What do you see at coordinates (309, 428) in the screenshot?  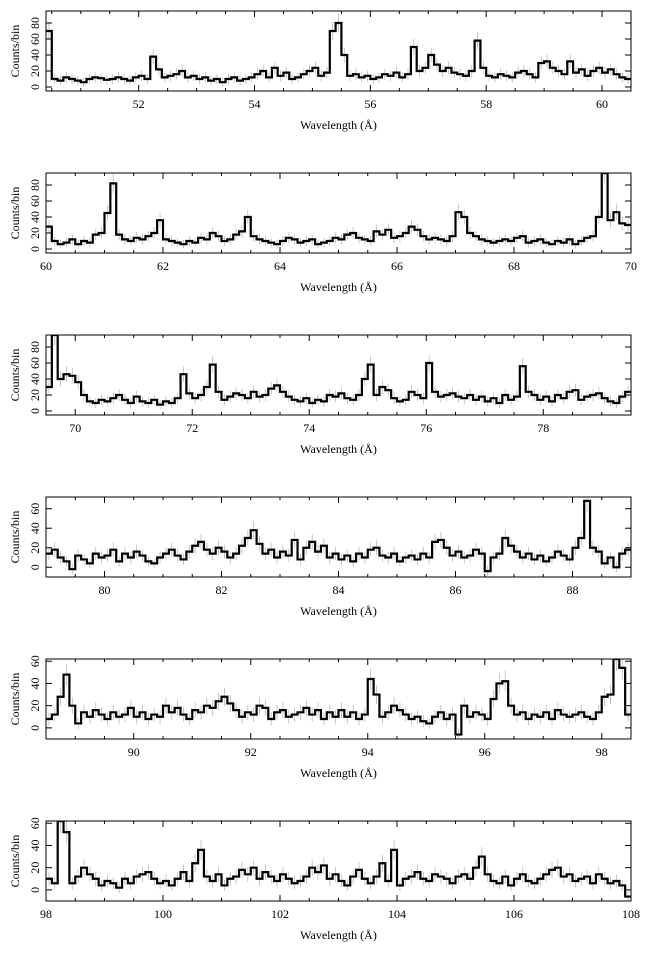 I see `x-tick-label: 74` at bounding box center [309, 428].